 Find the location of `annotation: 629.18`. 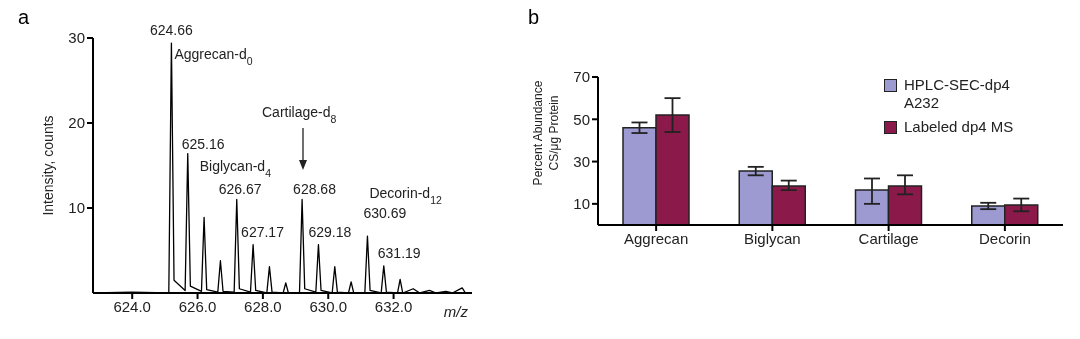

annotation: 629.18 is located at coordinates (330, 231).